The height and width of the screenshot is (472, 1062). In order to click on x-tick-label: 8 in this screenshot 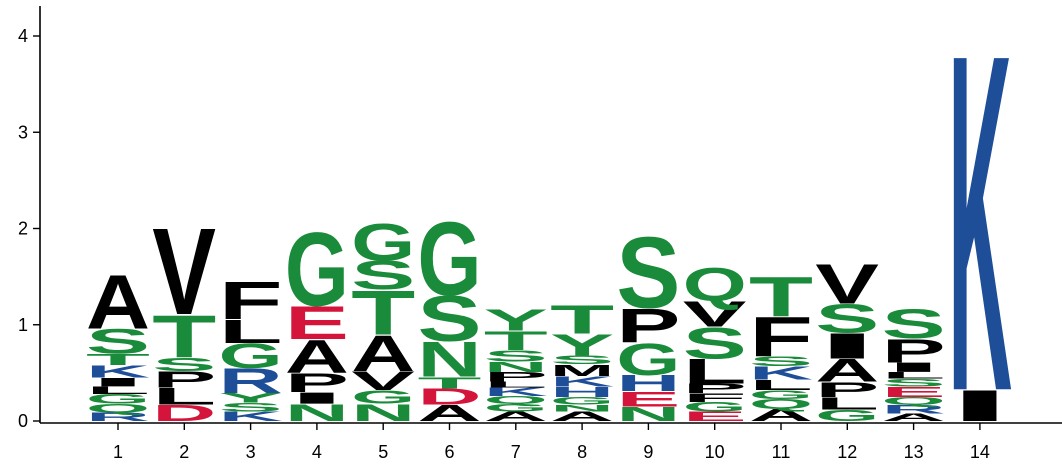, I will do `click(582, 452)`.